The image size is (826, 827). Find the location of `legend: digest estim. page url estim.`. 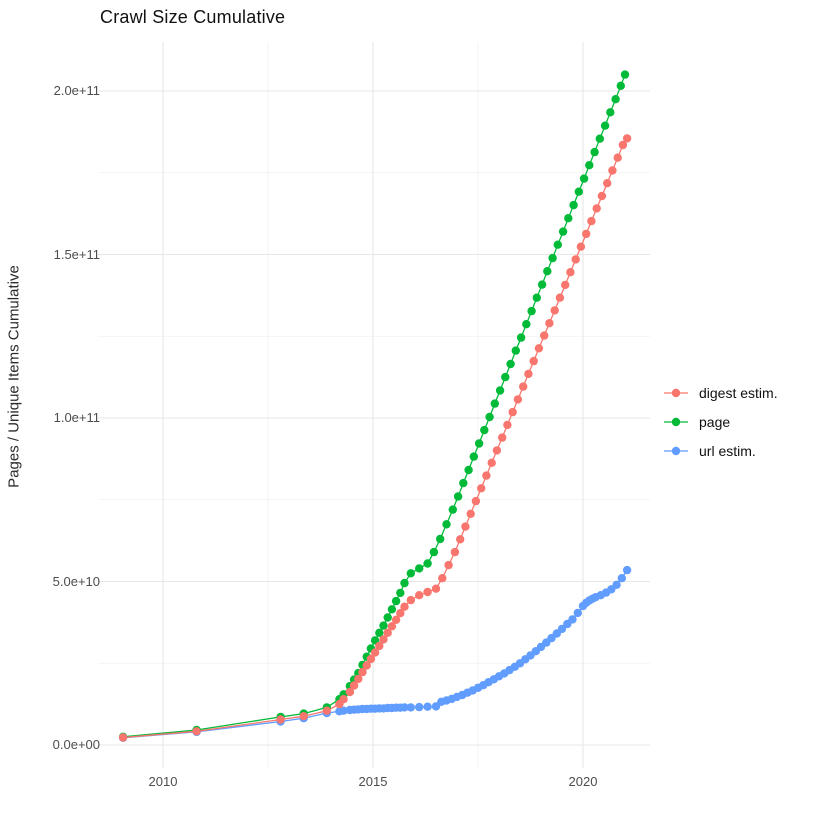

legend: digest estim. page url estim. is located at coordinates (720, 421).